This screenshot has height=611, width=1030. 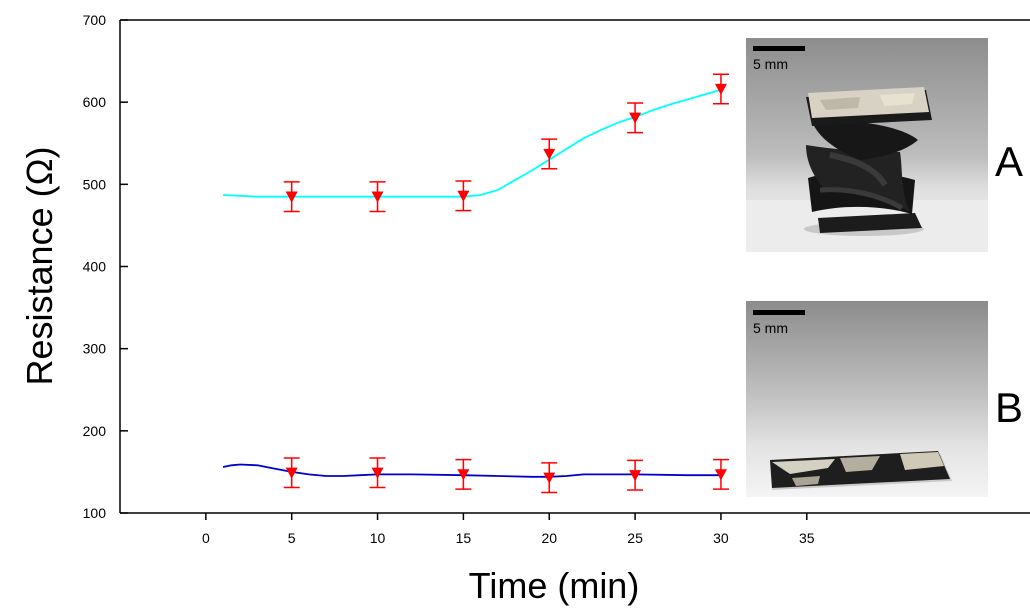 I want to click on x-tick-label: 0, so click(x=206, y=538).